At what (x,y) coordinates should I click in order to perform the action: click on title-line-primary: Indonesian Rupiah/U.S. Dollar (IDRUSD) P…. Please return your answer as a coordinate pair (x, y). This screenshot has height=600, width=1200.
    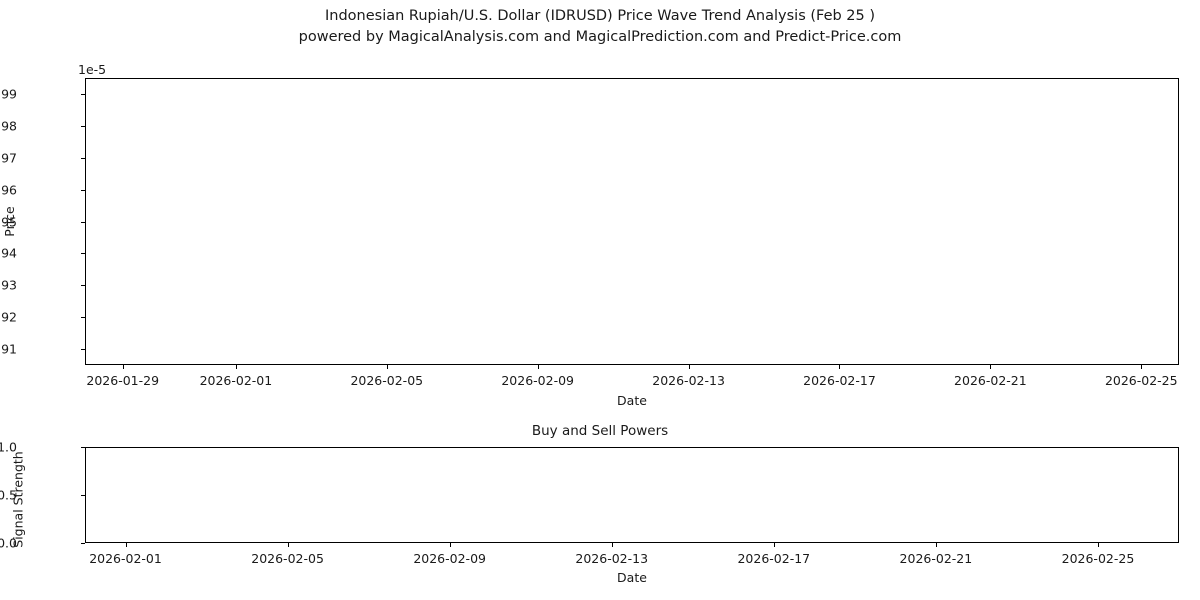
    Looking at the image, I should click on (600, 16).